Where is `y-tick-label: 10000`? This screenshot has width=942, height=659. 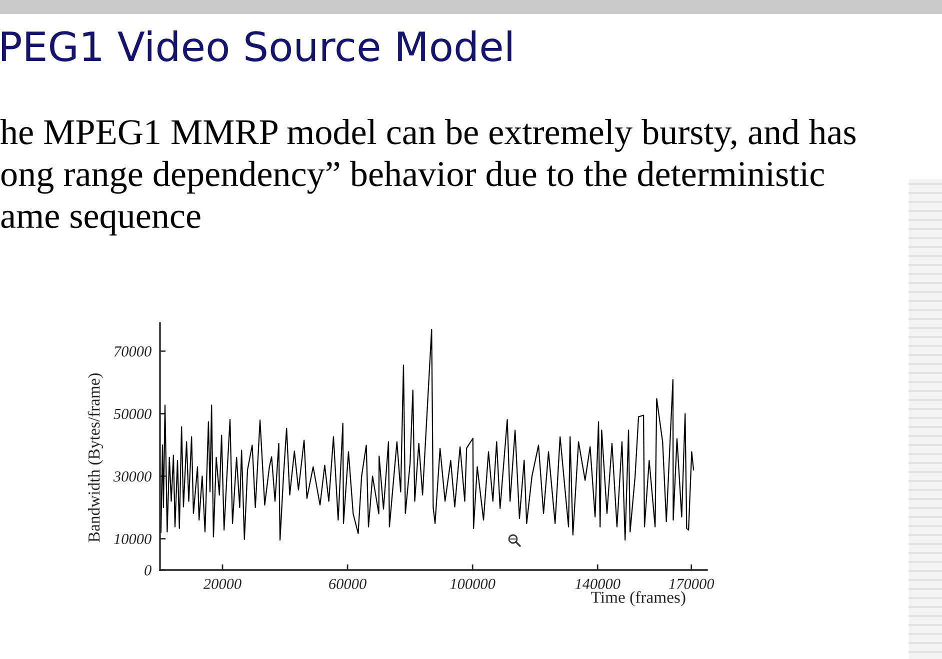 y-tick-label: 10000 is located at coordinates (133, 539).